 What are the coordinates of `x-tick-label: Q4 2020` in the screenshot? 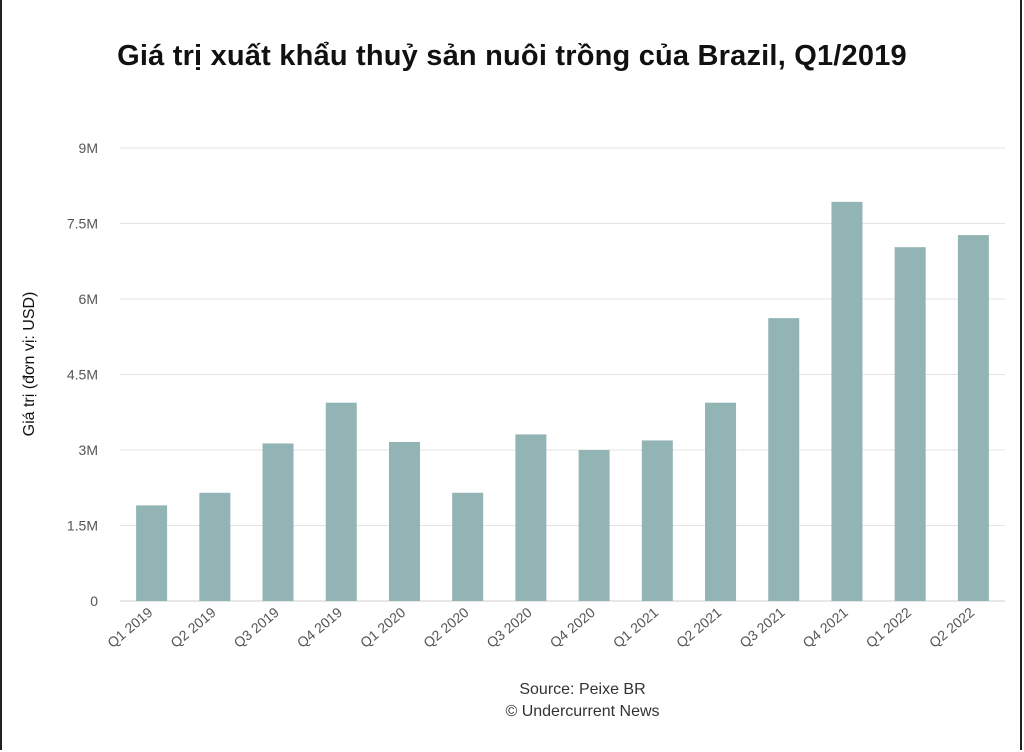 It's located at (573, 627).